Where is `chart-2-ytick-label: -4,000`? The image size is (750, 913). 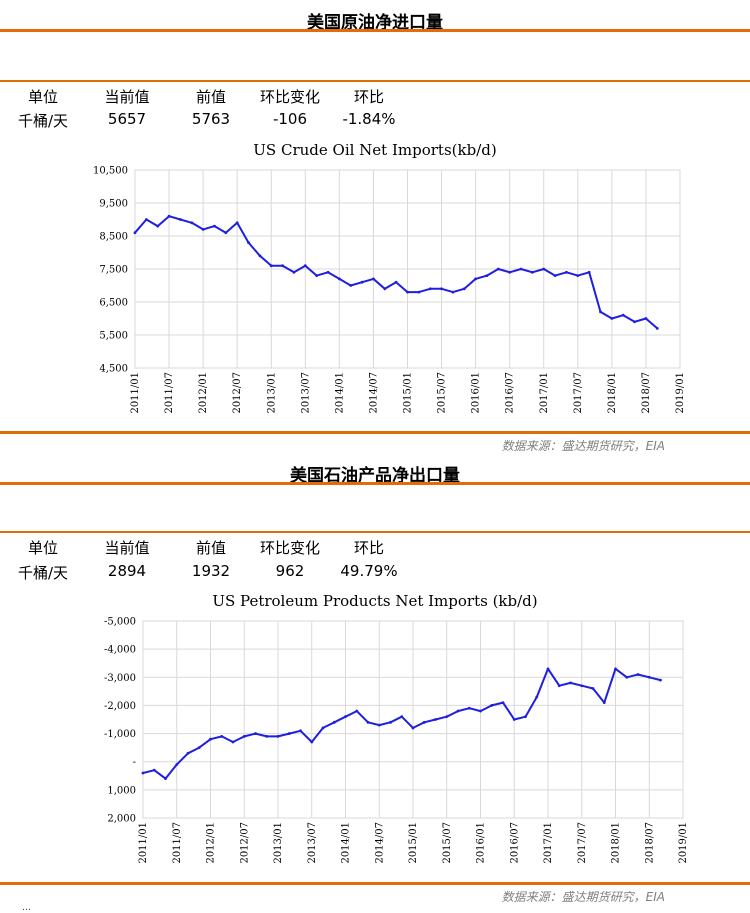 chart-2-ytick-label: -4,000 is located at coordinates (120, 650).